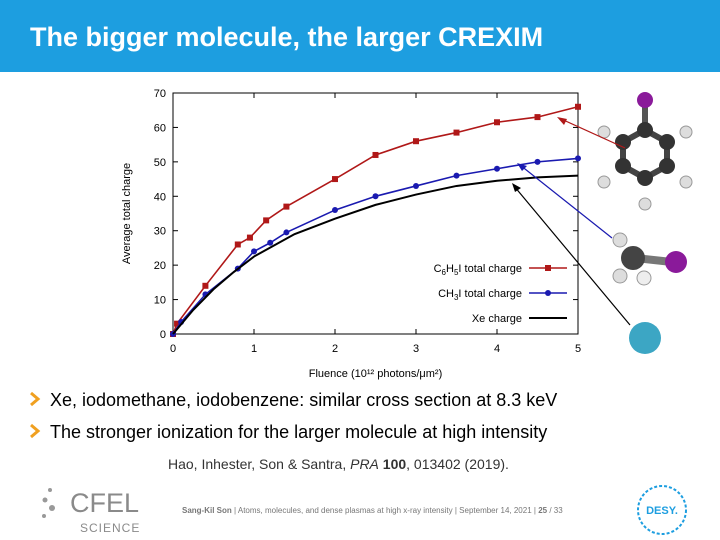 The height and width of the screenshot is (540, 720). What do you see at coordinates (395, 464) in the screenshot?
I see `citation-volume: 100` at bounding box center [395, 464].